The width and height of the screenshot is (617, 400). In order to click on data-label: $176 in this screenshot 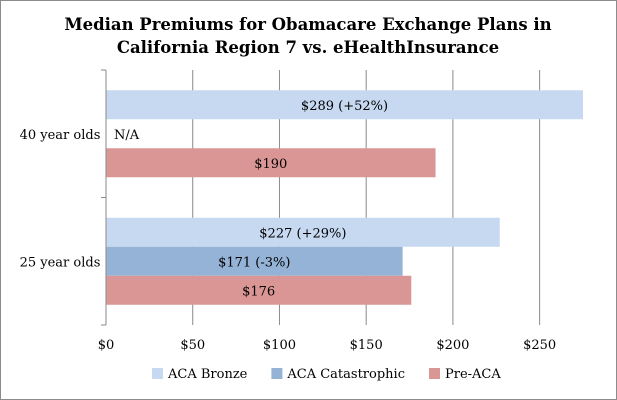, I will do `click(258, 291)`.